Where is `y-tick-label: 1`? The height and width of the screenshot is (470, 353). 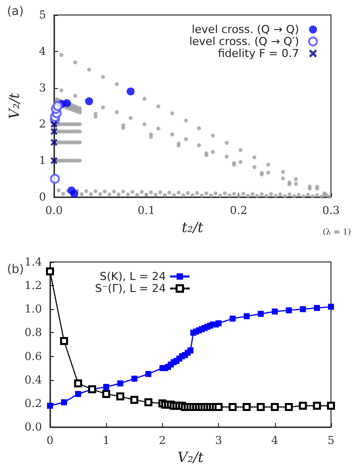 y-tick-label: 1 is located at coordinates (42, 161).